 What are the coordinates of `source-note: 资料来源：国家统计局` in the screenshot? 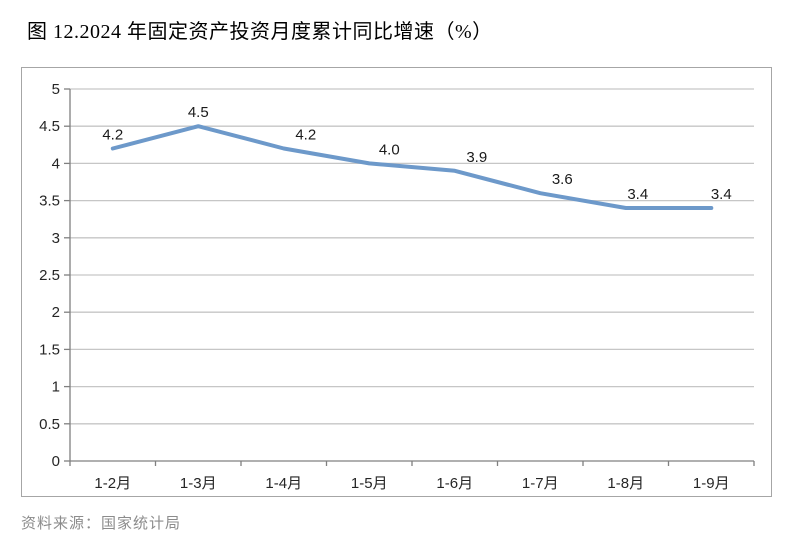 It's located at (101, 524).